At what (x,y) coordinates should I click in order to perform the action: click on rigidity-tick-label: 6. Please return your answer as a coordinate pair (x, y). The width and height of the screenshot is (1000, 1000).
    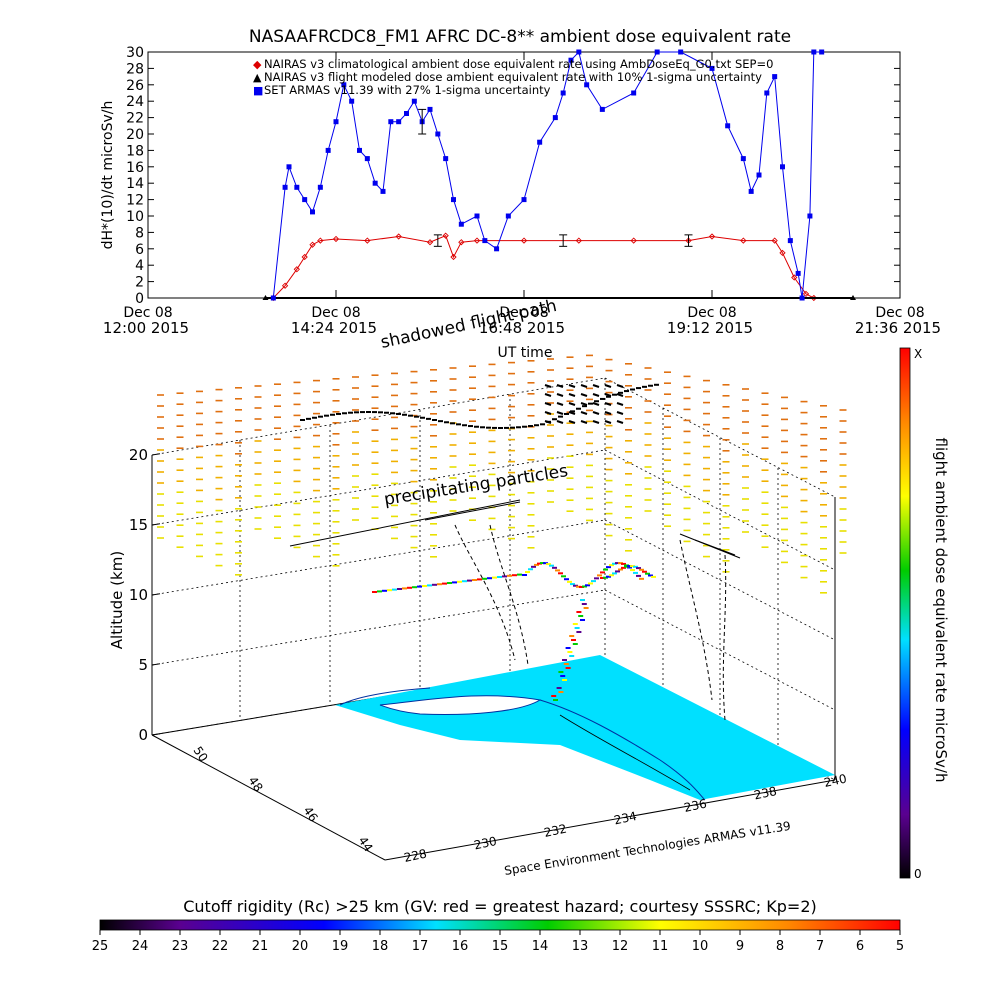
    Looking at the image, I should click on (860, 946).